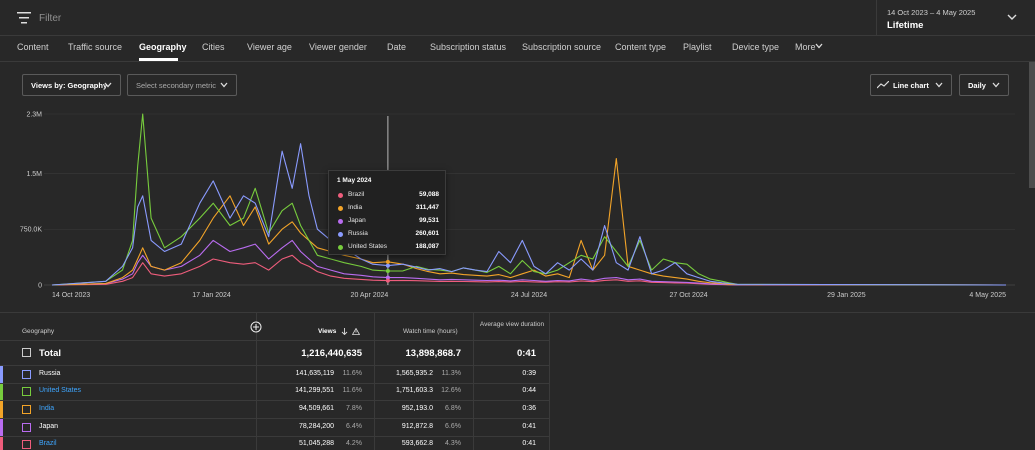  I want to click on tooltip-row-russia: Russia 260,601, so click(388, 235).